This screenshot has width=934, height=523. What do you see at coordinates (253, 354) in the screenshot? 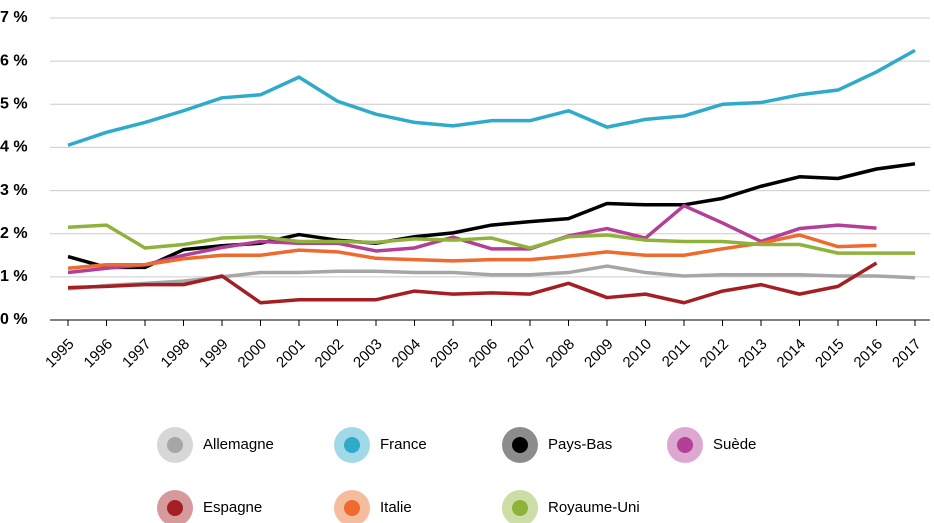
I see `x-tick-label: 2000` at bounding box center [253, 354].